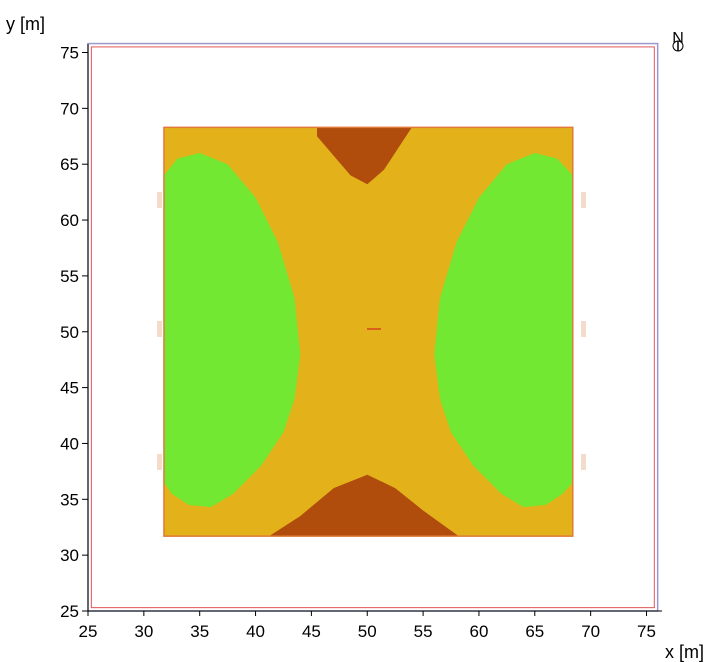 The image size is (705, 662). What do you see at coordinates (69, 53) in the screenshot?
I see `y-tick-label-75: 75` at bounding box center [69, 53].